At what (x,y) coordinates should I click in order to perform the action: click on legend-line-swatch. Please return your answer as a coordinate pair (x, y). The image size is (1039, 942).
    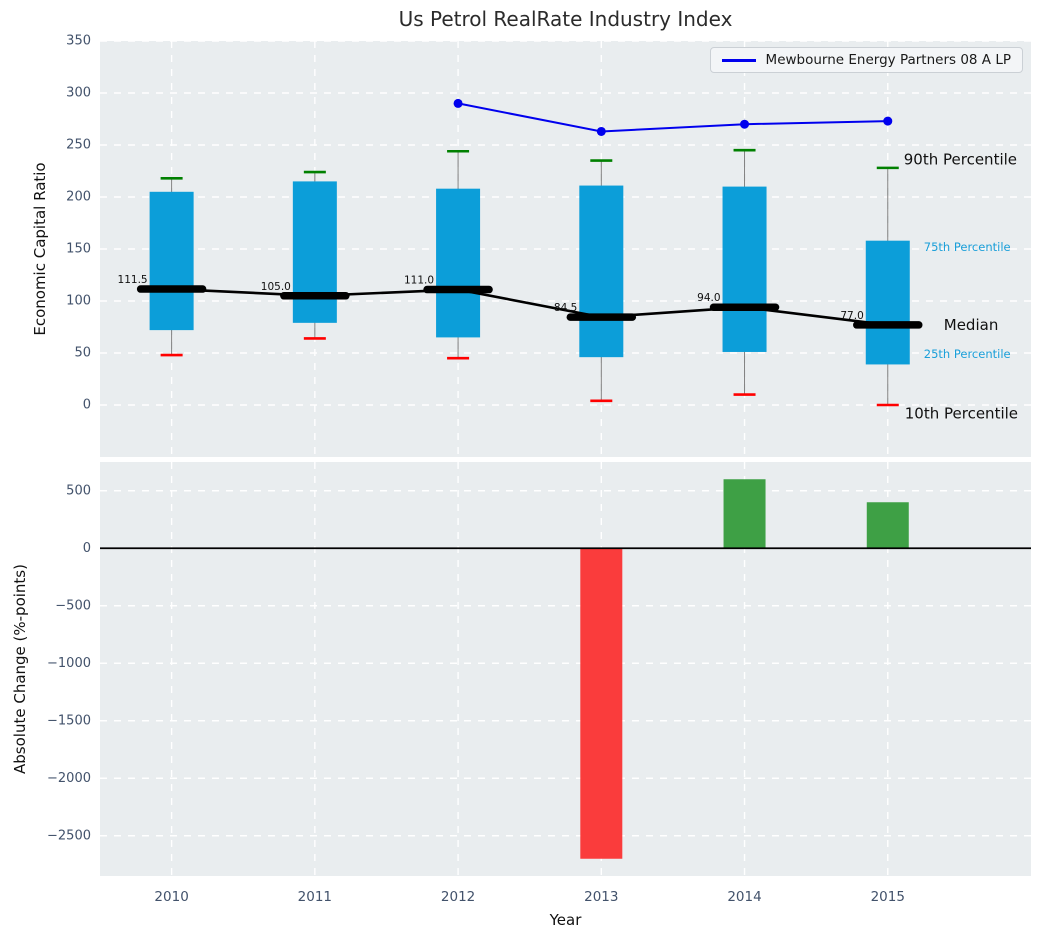
    Looking at the image, I should click on (738, 60).